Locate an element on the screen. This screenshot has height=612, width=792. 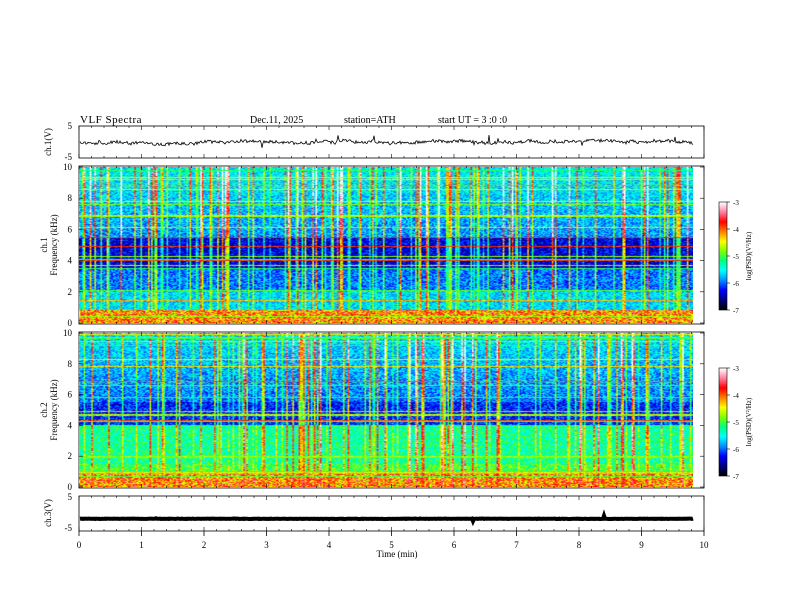
time-axis-ticks: 0 1 2 3 4 5 6 7 8 9 10 is located at coordinates (393, 540).